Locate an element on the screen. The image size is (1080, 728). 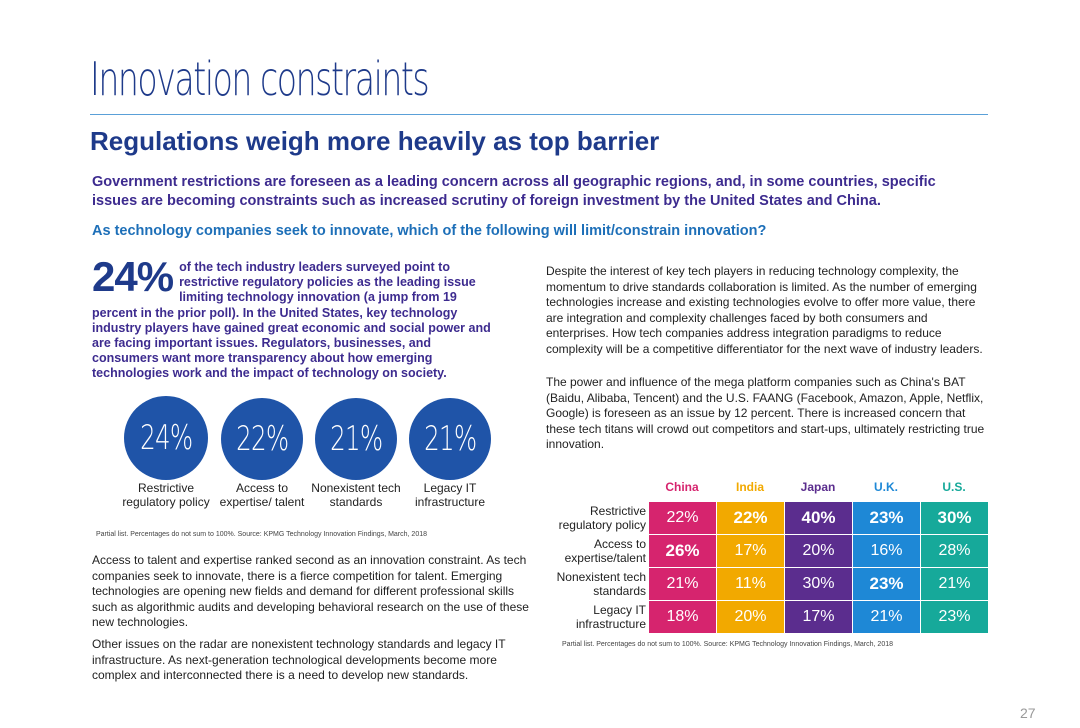
page-number: 27 is located at coordinates (1028, 713).